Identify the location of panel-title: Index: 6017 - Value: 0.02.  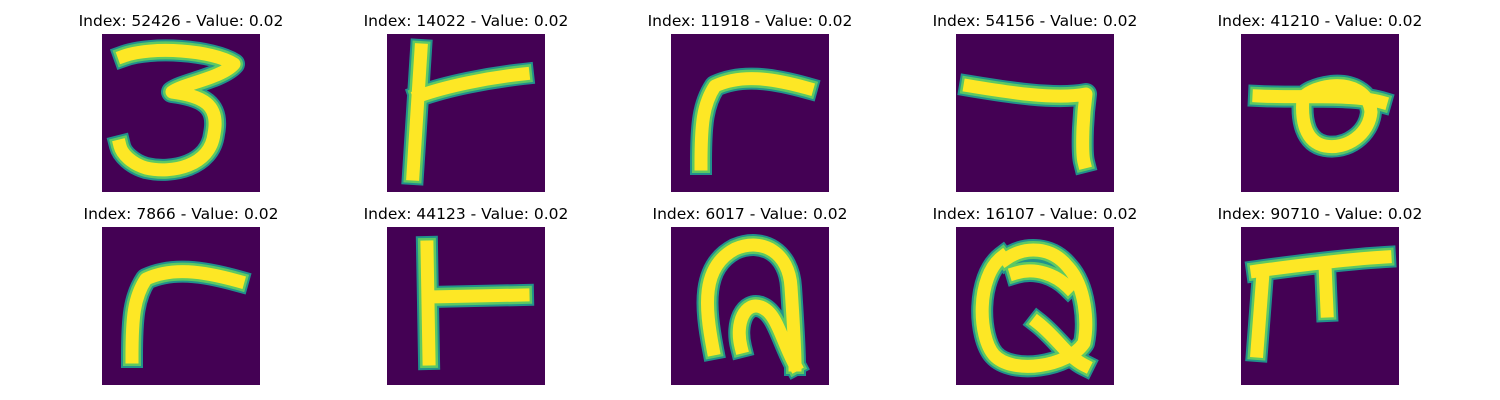
(750, 214).